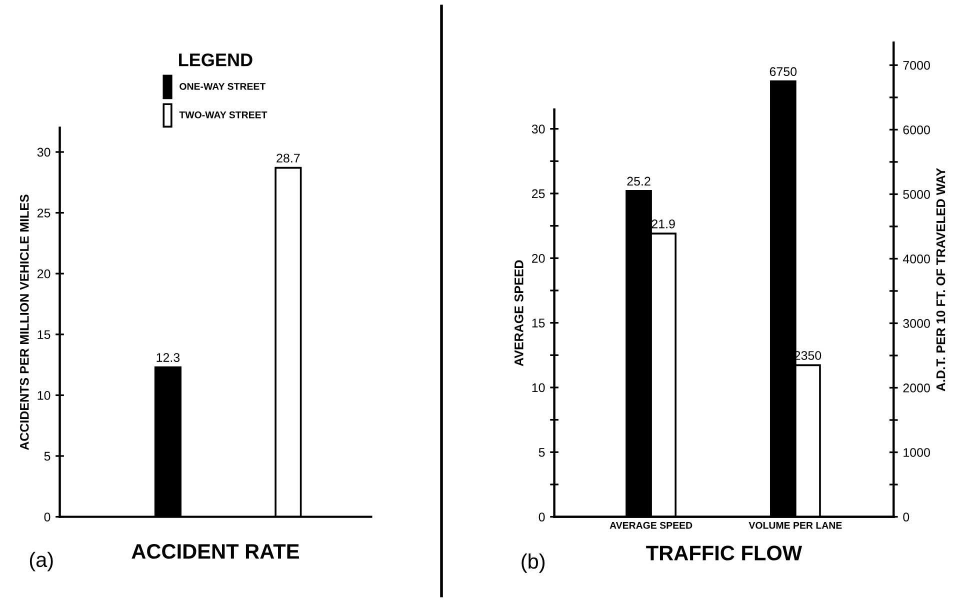 Image resolution: width=964 pixels, height=608 pixels. I want to click on y-axis-title: ACCIDENTS PER MILLION VEHICLE MILES, so click(24, 322).